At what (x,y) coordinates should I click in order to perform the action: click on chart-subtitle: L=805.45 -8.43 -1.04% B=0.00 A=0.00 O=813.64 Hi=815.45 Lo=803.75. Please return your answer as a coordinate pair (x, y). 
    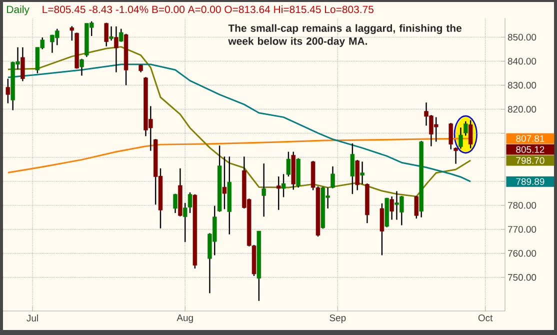
    Looking at the image, I should click on (208, 9).